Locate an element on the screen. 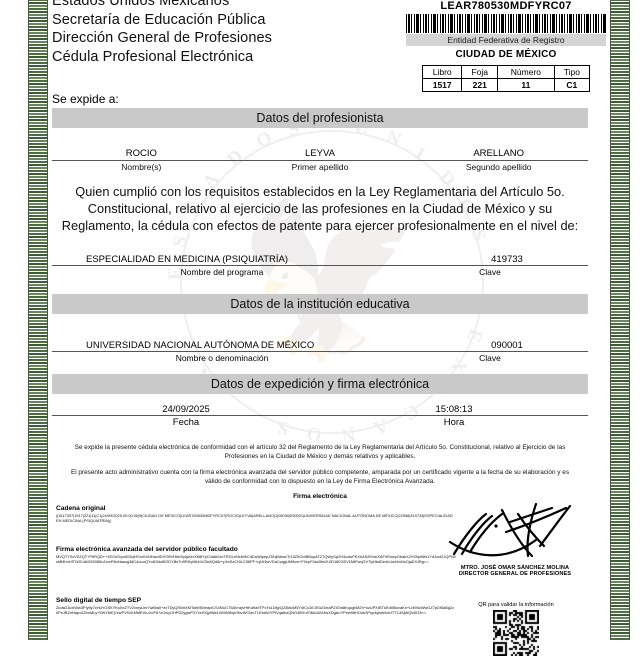 Image resolution: width=640 pixels, height=656 pixels. signatory-role: DIRECTOR GENERAL DE PROFESIONES is located at coordinates (515, 574).